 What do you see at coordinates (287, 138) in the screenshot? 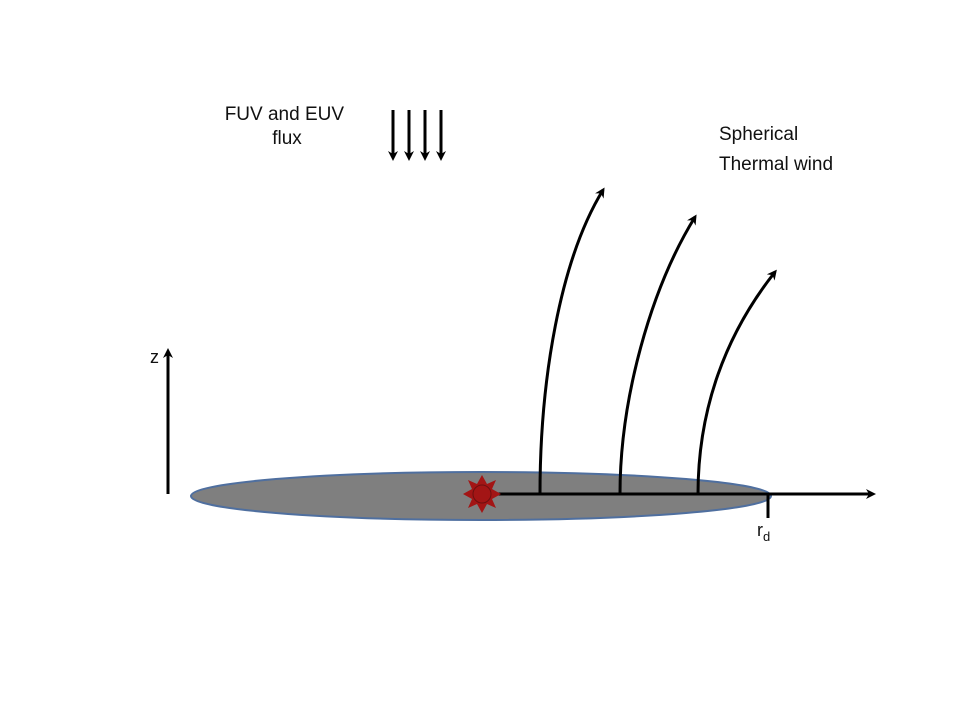
I see `flux-label-line2: flux` at bounding box center [287, 138].